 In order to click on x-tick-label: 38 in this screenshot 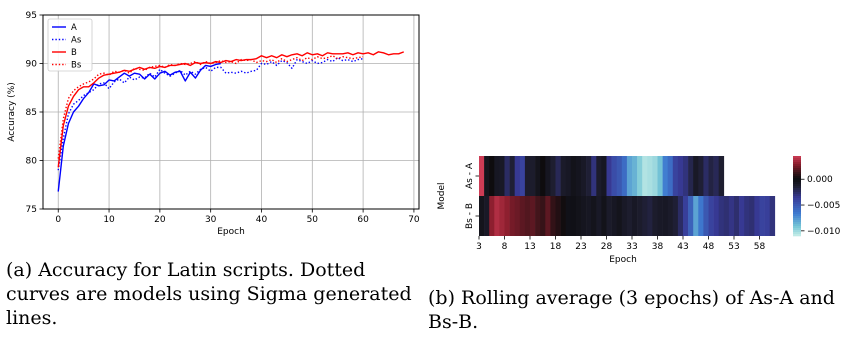, I will do `click(658, 247)`.